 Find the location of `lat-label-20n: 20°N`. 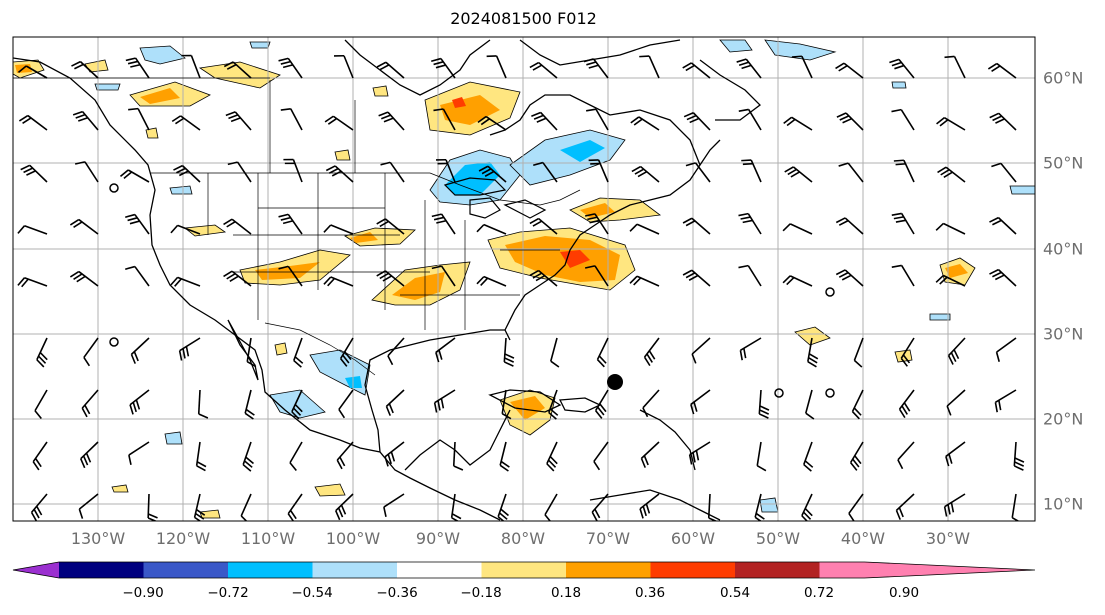

lat-label-20n: 20°N is located at coordinates (1063, 419).